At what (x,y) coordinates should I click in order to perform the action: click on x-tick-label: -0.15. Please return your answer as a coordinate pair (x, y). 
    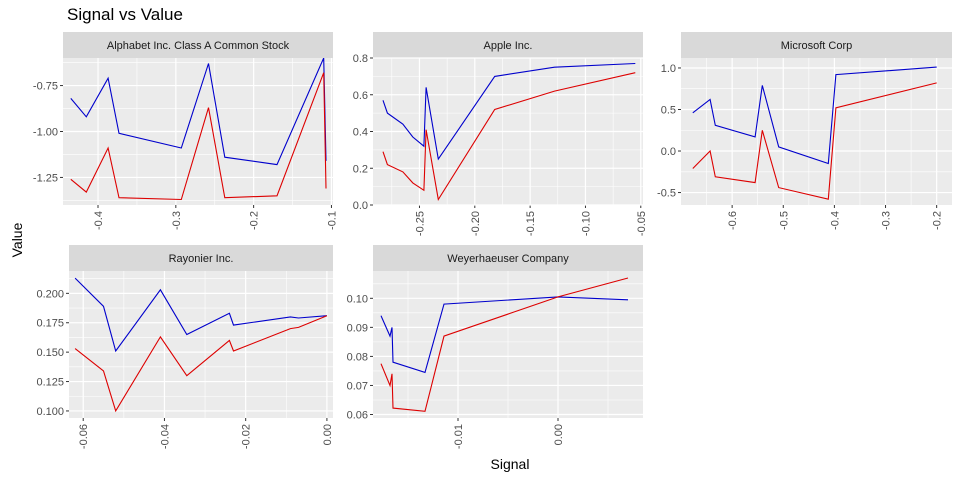
    Looking at the image, I should click on (531, 223).